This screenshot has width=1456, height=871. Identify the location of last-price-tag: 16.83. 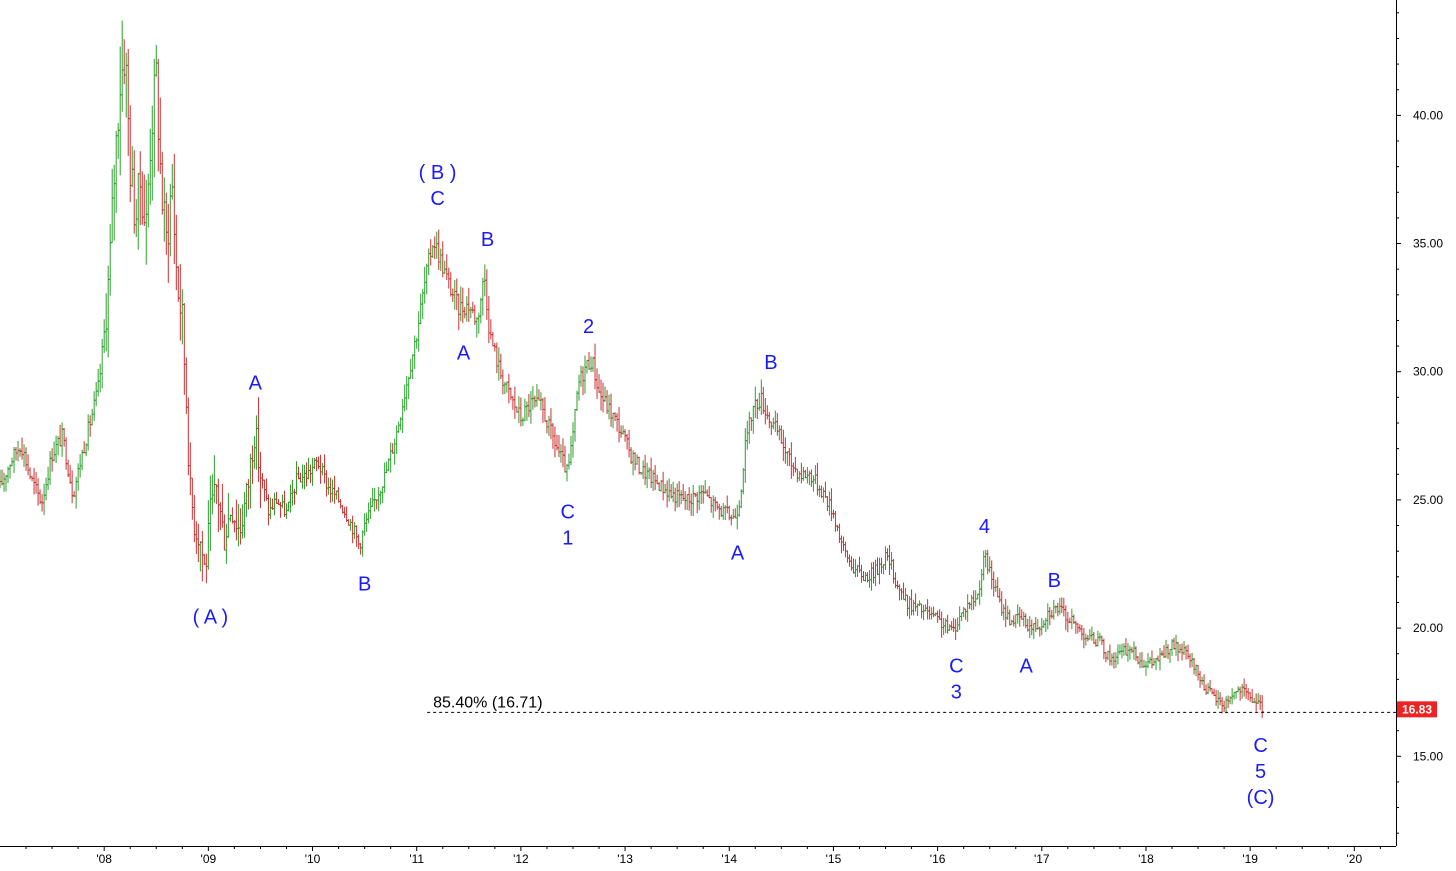
(1417, 709).